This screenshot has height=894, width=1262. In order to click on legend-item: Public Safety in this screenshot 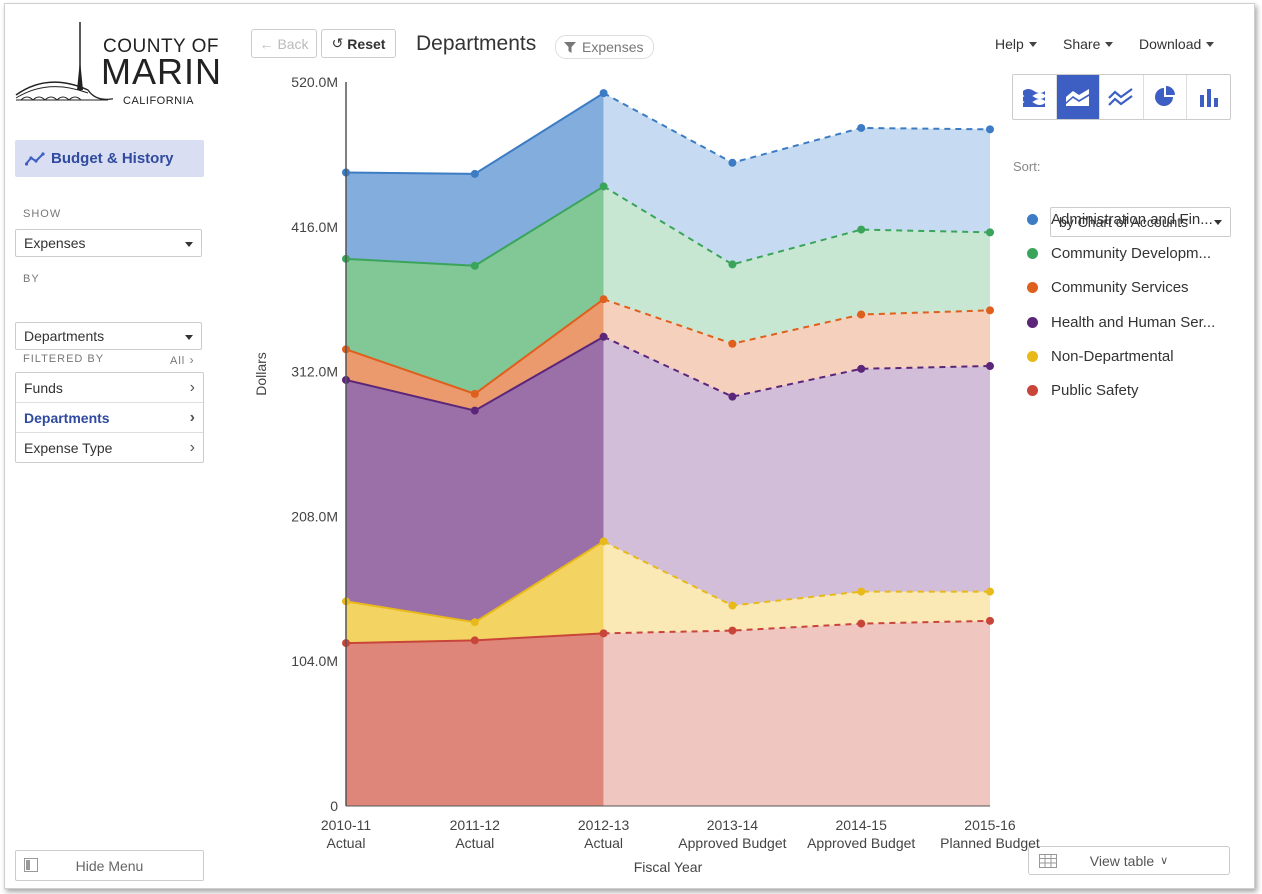, I will do `click(1121, 390)`.